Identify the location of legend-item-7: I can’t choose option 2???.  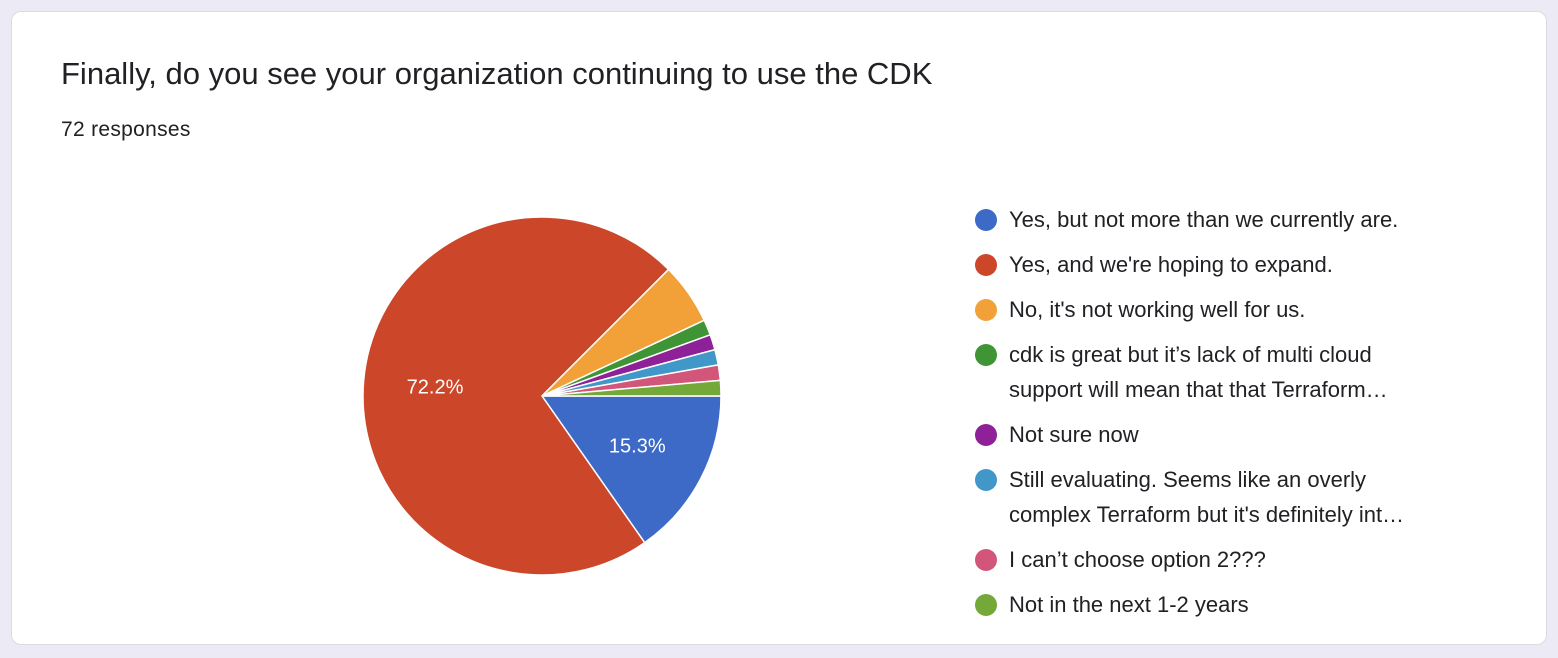
(1235, 559).